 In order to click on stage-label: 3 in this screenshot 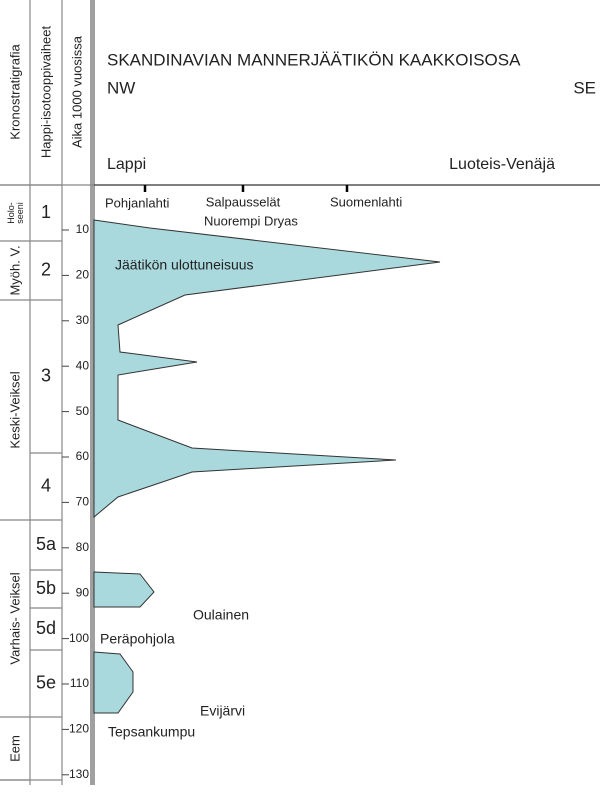, I will do `click(46, 375)`.